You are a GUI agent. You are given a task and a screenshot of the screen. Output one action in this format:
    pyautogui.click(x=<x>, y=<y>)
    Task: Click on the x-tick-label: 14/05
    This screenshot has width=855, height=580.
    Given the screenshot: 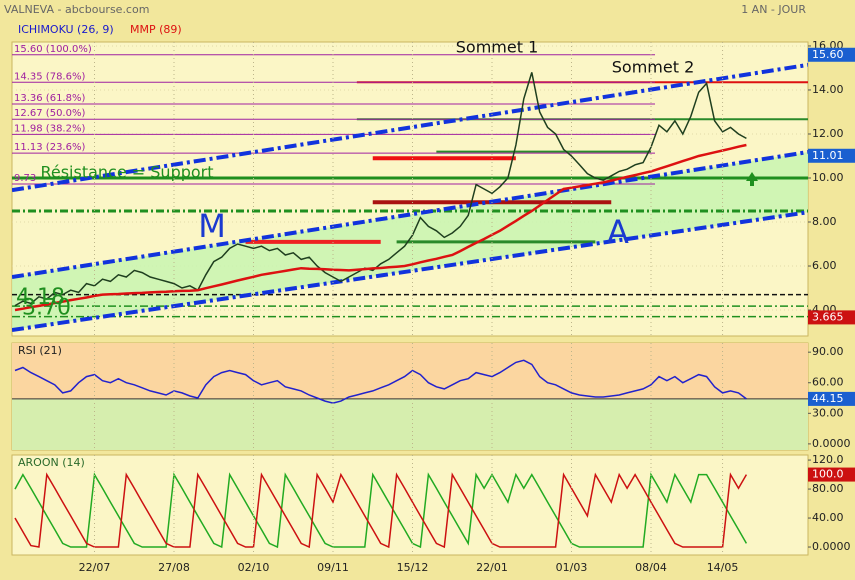 What is the action you would take?
    pyautogui.click(x=723, y=567)
    